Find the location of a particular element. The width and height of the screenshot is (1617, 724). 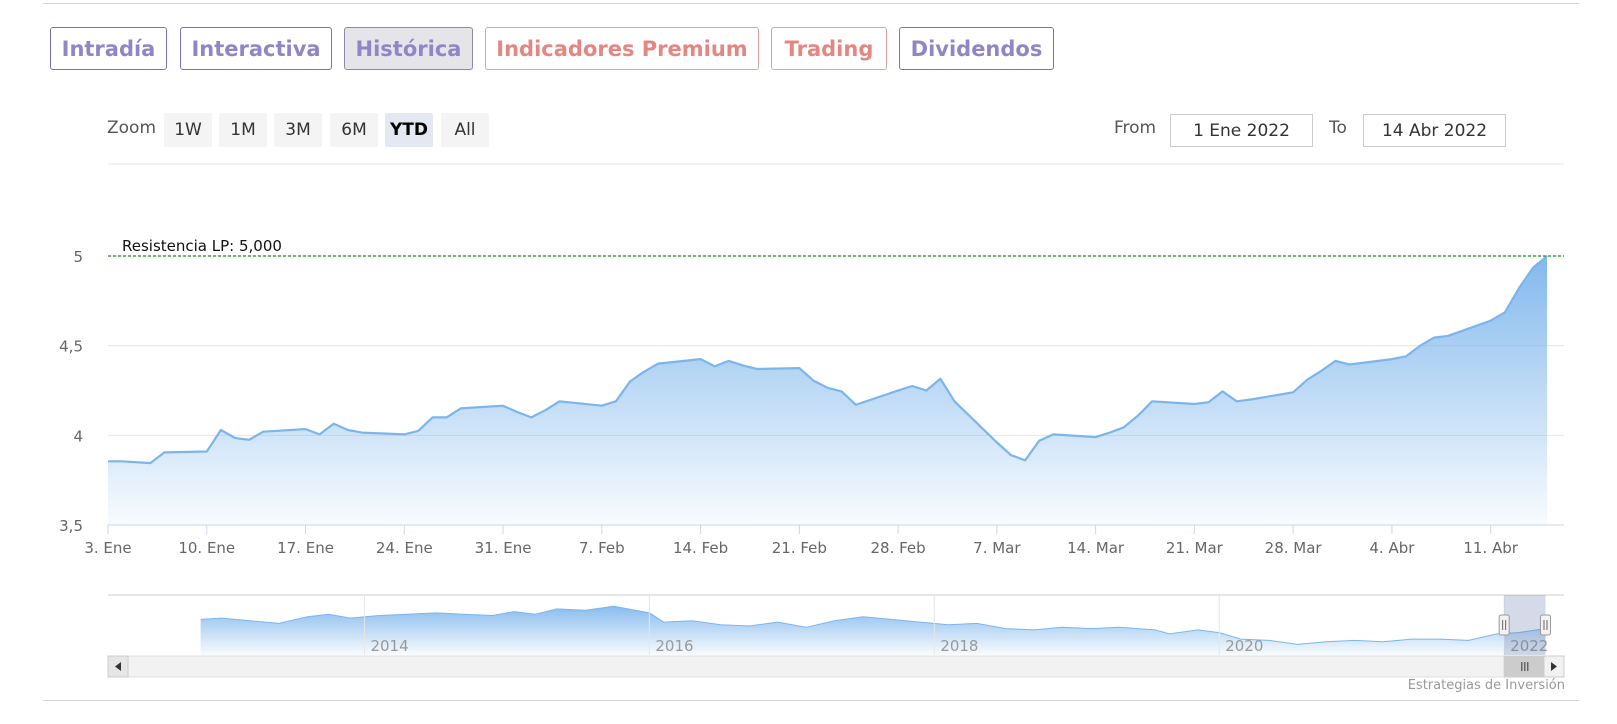

navigator-year-label: 2016 is located at coordinates (674, 646).